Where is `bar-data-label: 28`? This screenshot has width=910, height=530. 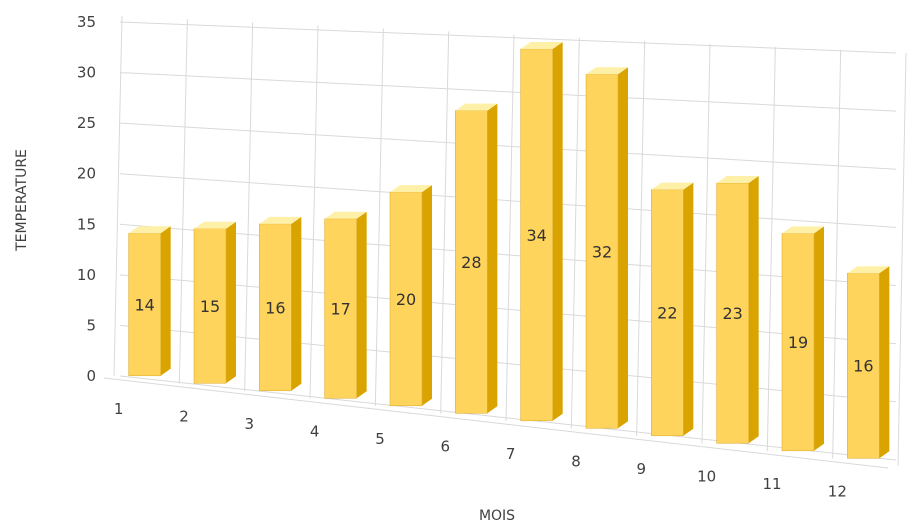
bar-data-label: 28 is located at coordinates (471, 262).